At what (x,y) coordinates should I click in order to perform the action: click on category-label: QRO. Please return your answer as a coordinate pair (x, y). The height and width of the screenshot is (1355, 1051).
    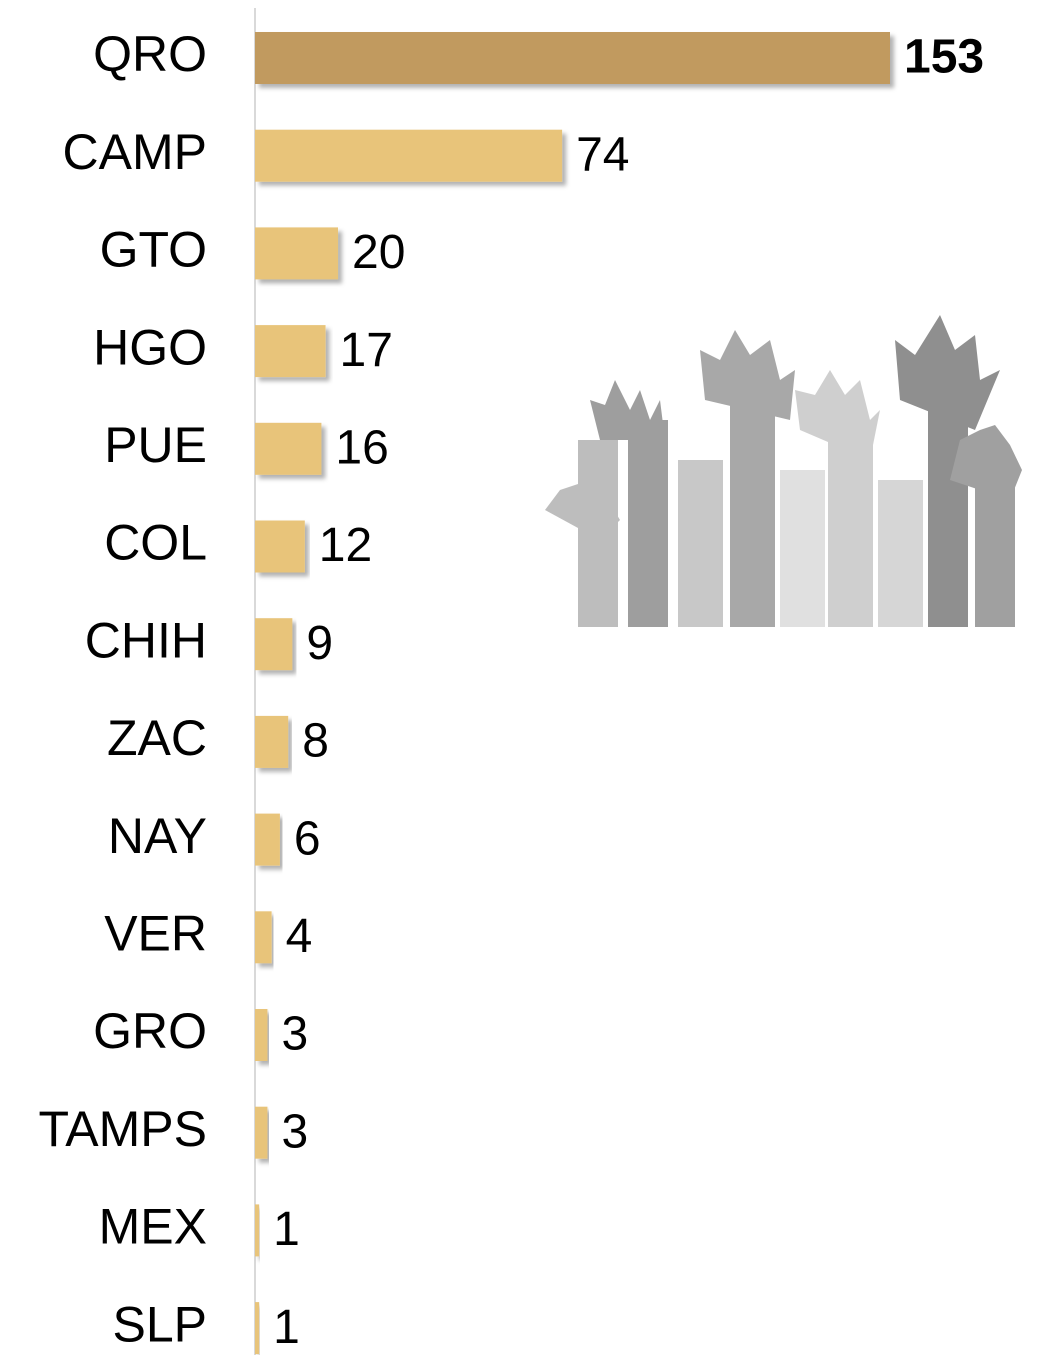
    Looking at the image, I should click on (150, 54).